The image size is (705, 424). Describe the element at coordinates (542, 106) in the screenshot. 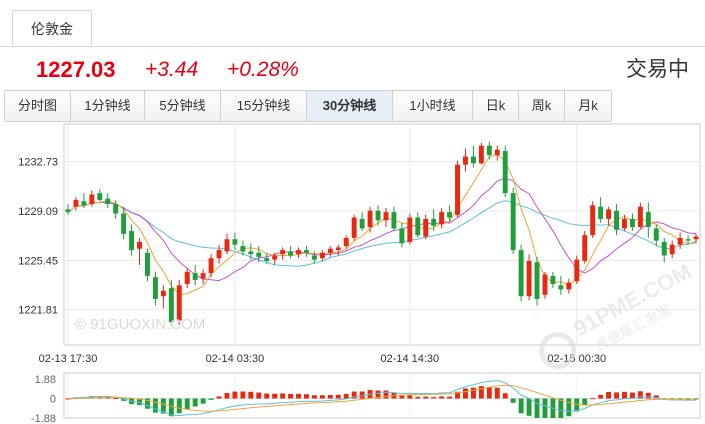

I see `tab-week: 周k` at that location.